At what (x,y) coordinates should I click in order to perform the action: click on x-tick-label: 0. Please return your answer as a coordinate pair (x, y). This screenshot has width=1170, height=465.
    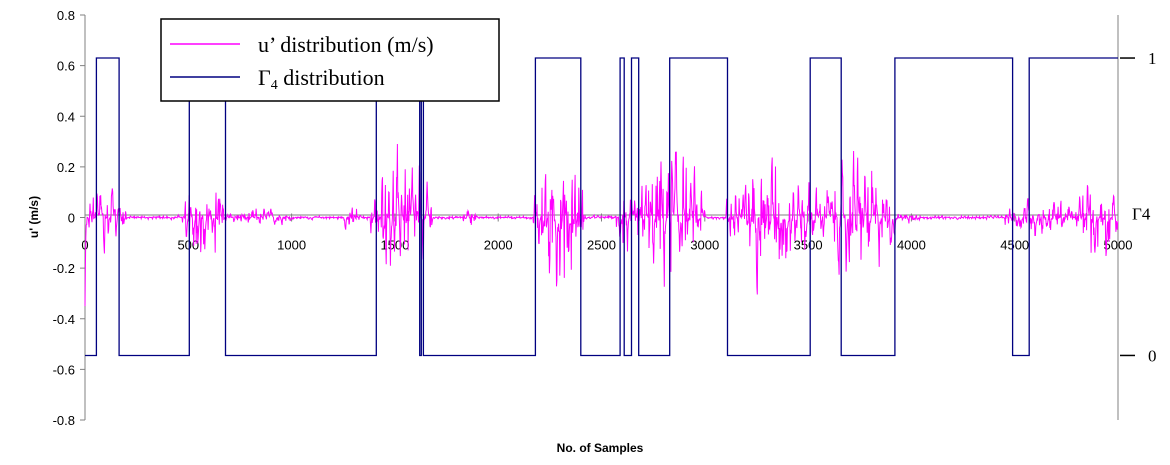
    Looking at the image, I should click on (84, 245).